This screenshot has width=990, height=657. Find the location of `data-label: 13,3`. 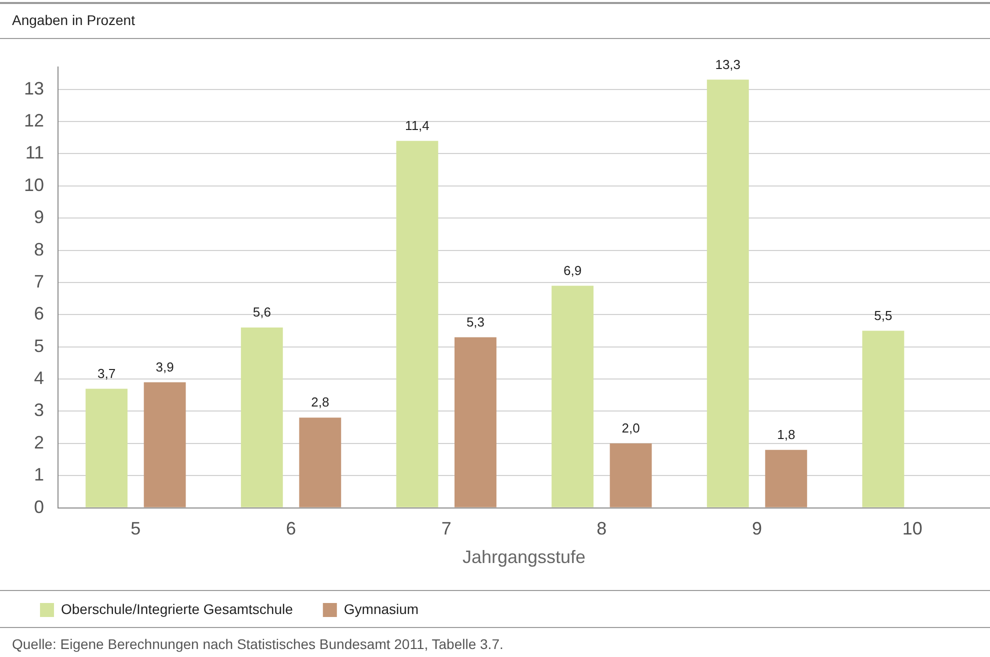

data-label: 13,3 is located at coordinates (728, 64).